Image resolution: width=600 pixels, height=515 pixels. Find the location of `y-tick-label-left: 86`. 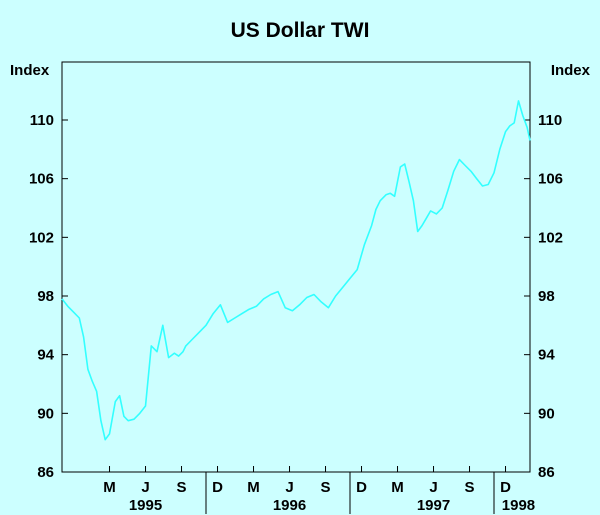

y-tick-label-left: 86 is located at coordinates (45, 472).